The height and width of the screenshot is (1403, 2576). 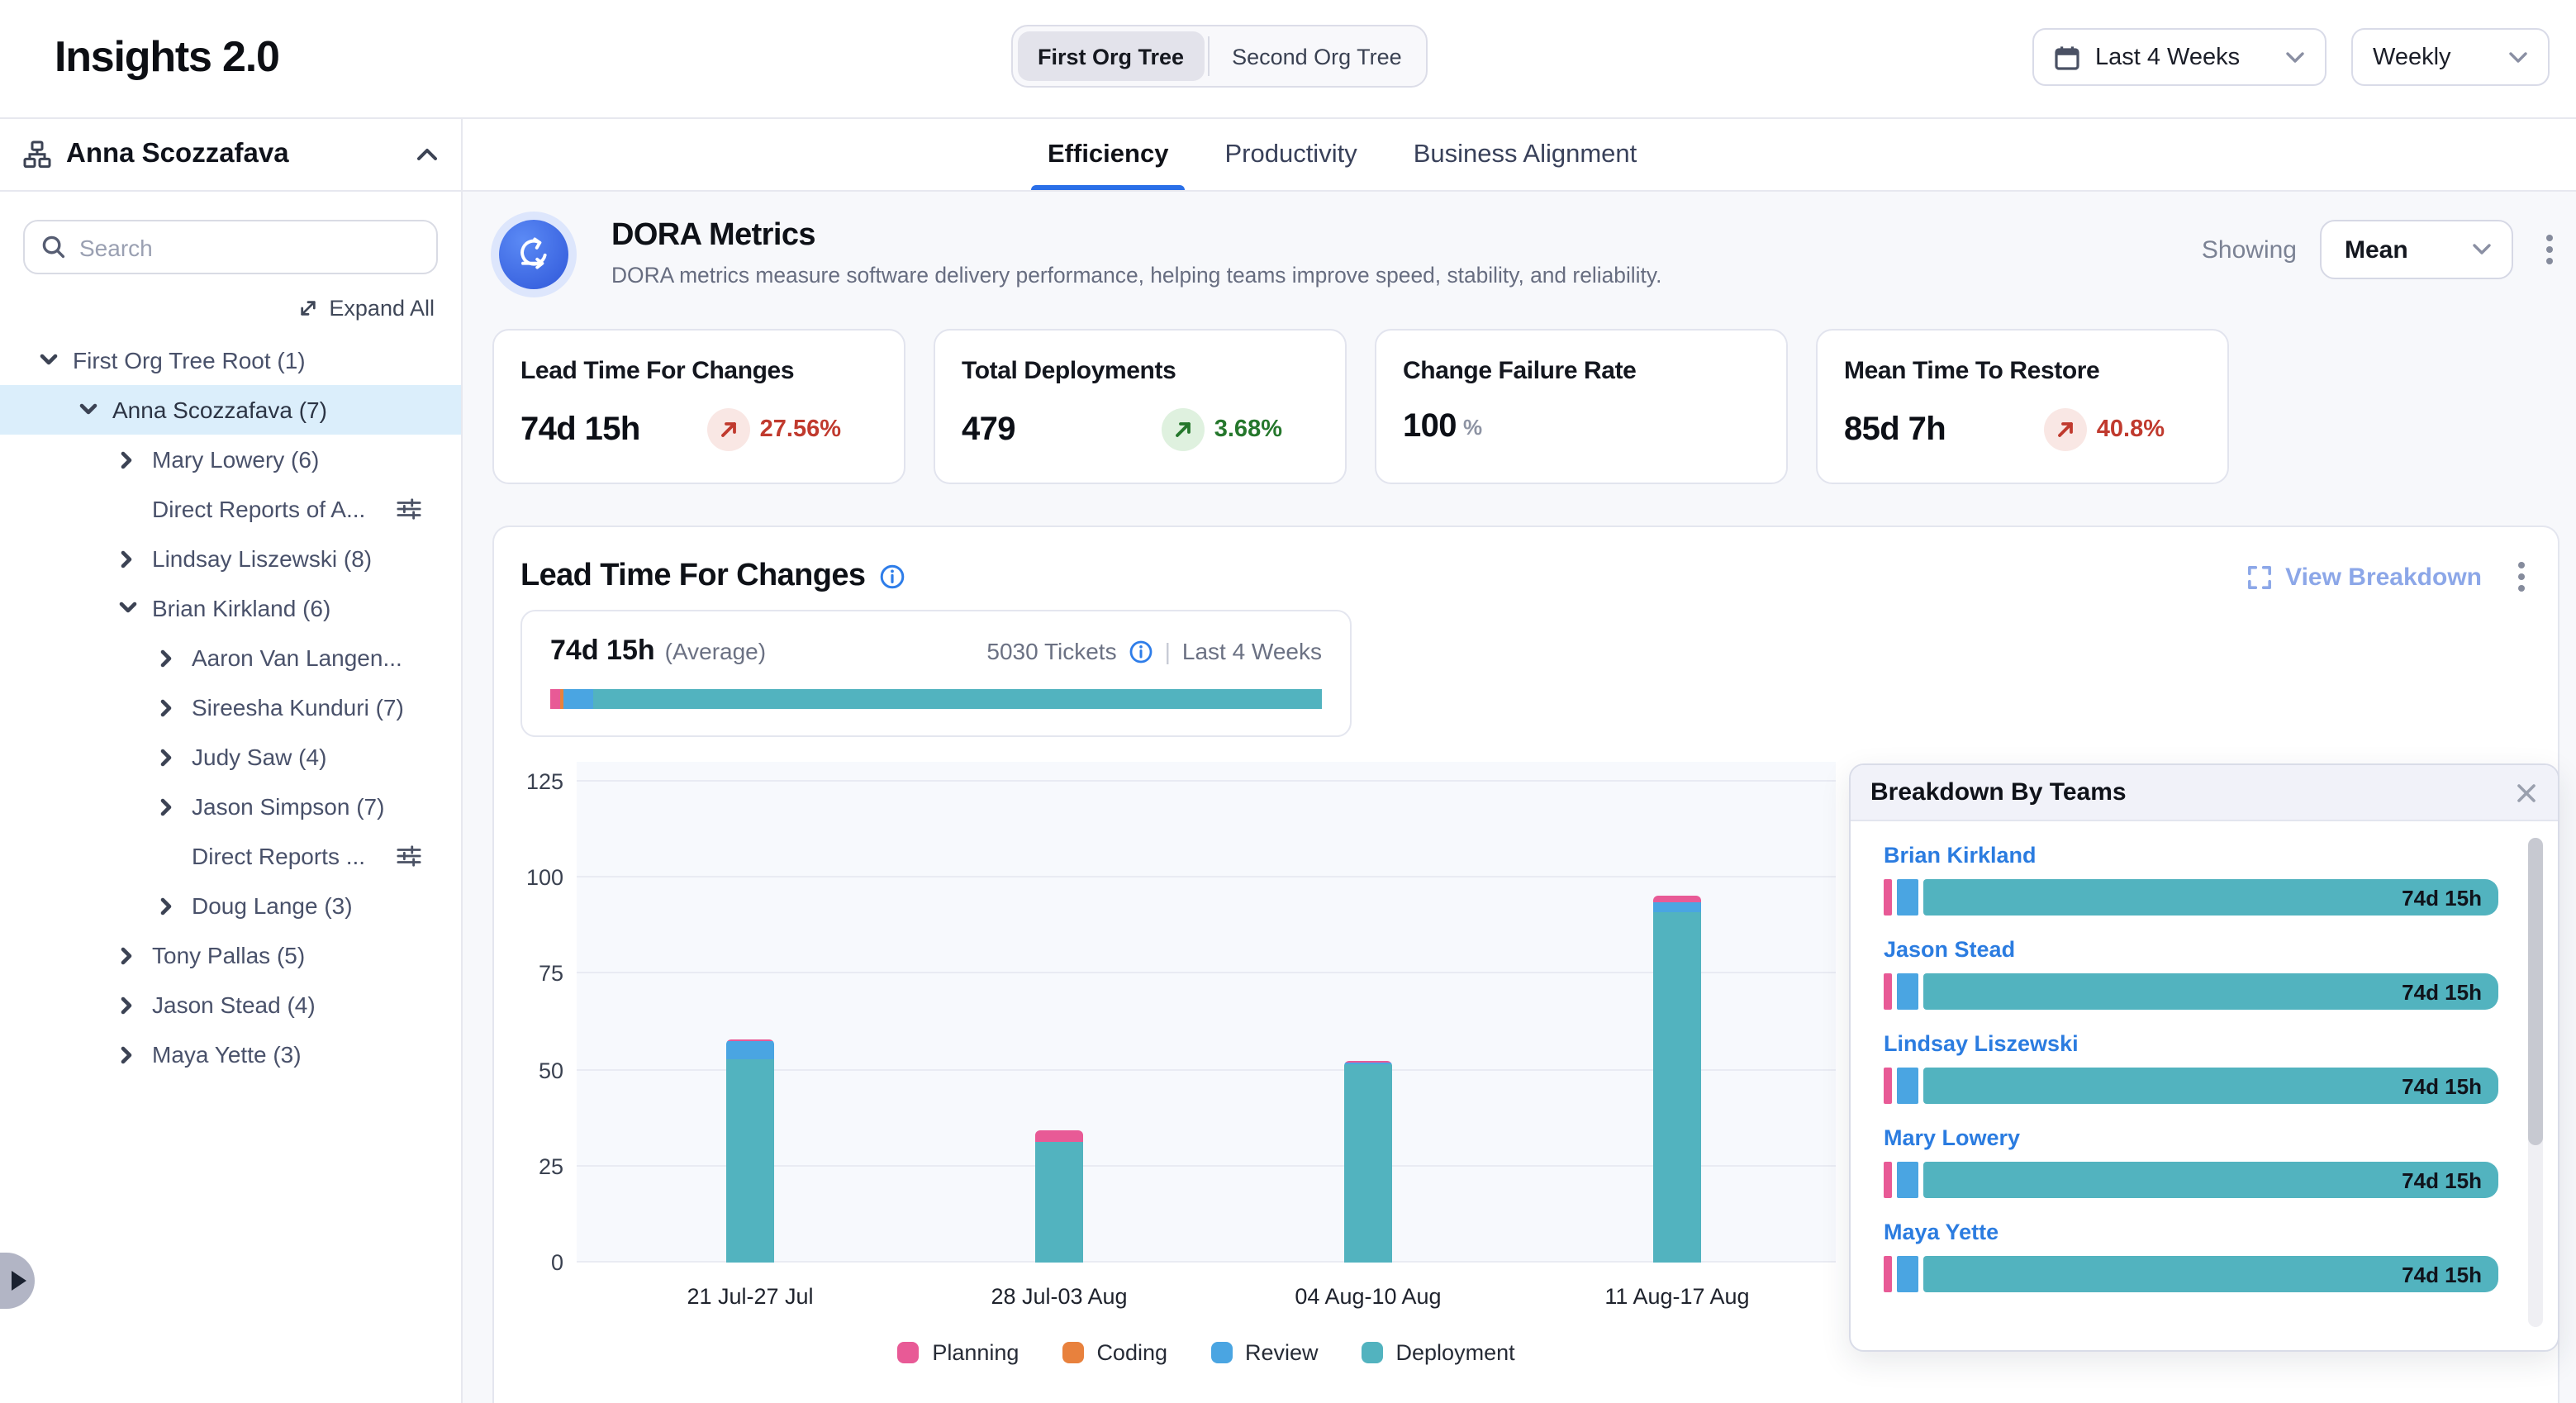 I want to click on legend-item-review: Review, so click(x=1264, y=1352).